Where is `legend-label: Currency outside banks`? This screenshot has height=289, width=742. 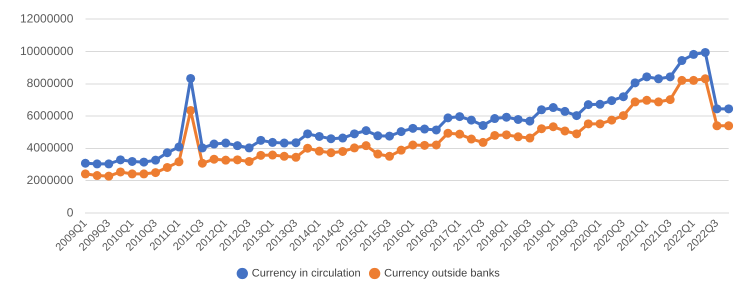
legend-label: Currency outside banks is located at coordinates (442, 274).